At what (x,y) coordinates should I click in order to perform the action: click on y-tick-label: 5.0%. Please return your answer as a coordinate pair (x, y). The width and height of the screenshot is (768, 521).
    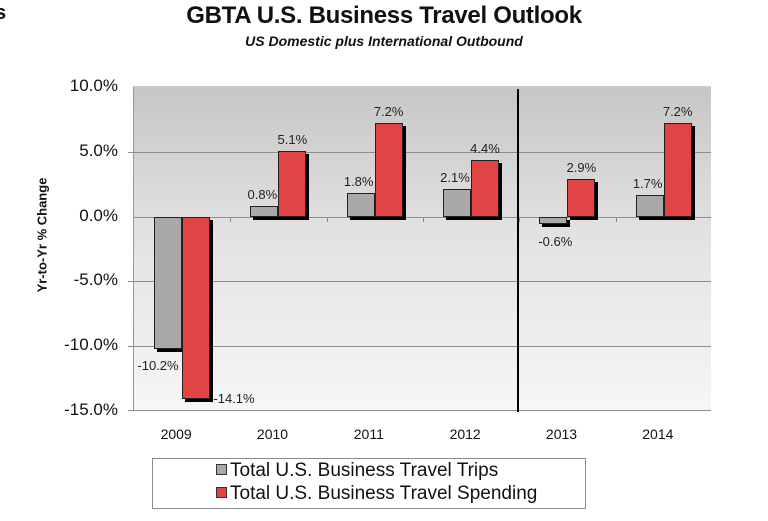
    Looking at the image, I should click on (98, 150).